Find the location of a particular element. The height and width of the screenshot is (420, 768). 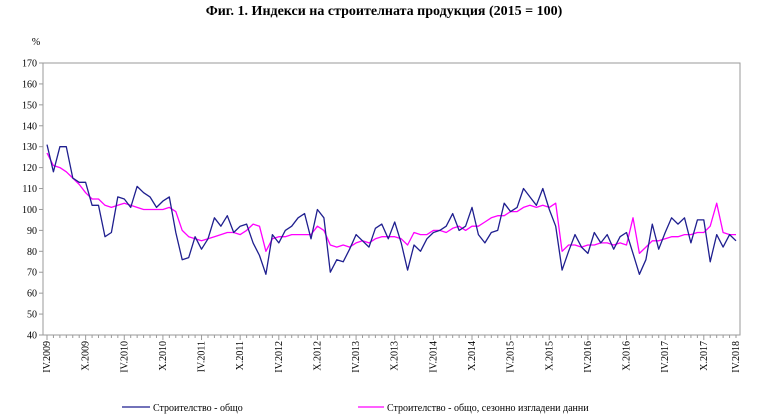

y-tick-label: 160 is located at coordinates (29, 84).